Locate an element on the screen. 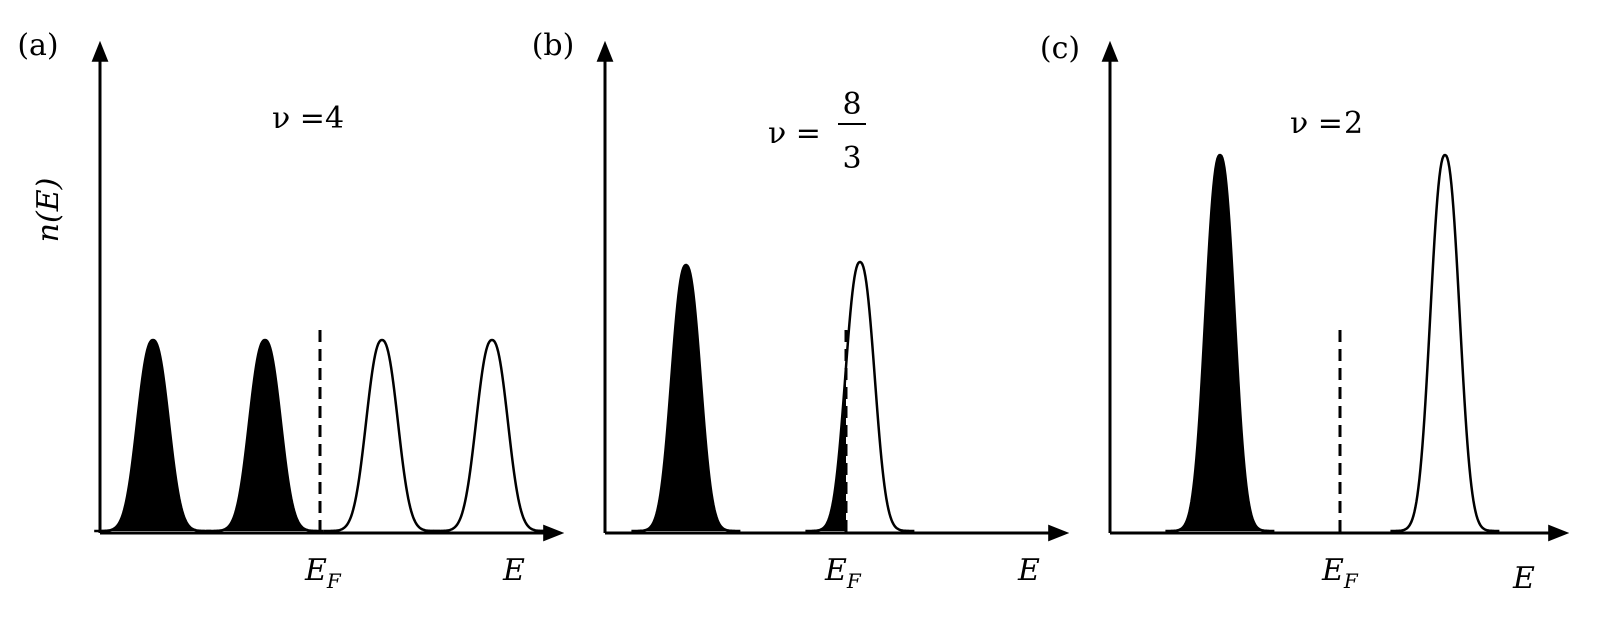 The image size is (1600, 625). panel-label: (c) is located at coordinates (1060, 48).